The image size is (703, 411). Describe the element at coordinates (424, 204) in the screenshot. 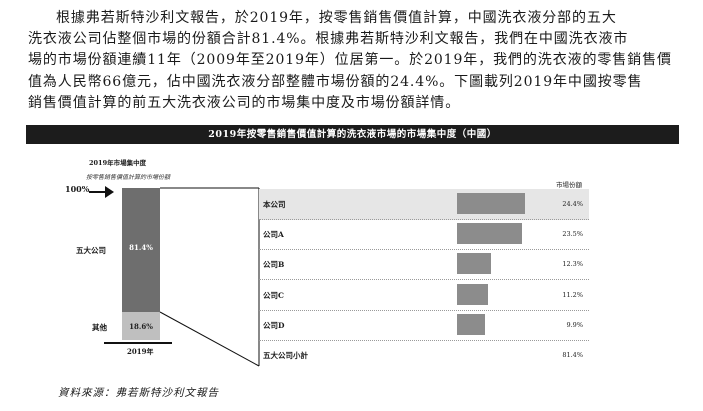

I see `share-row: 本公司 24.4%` at that location.